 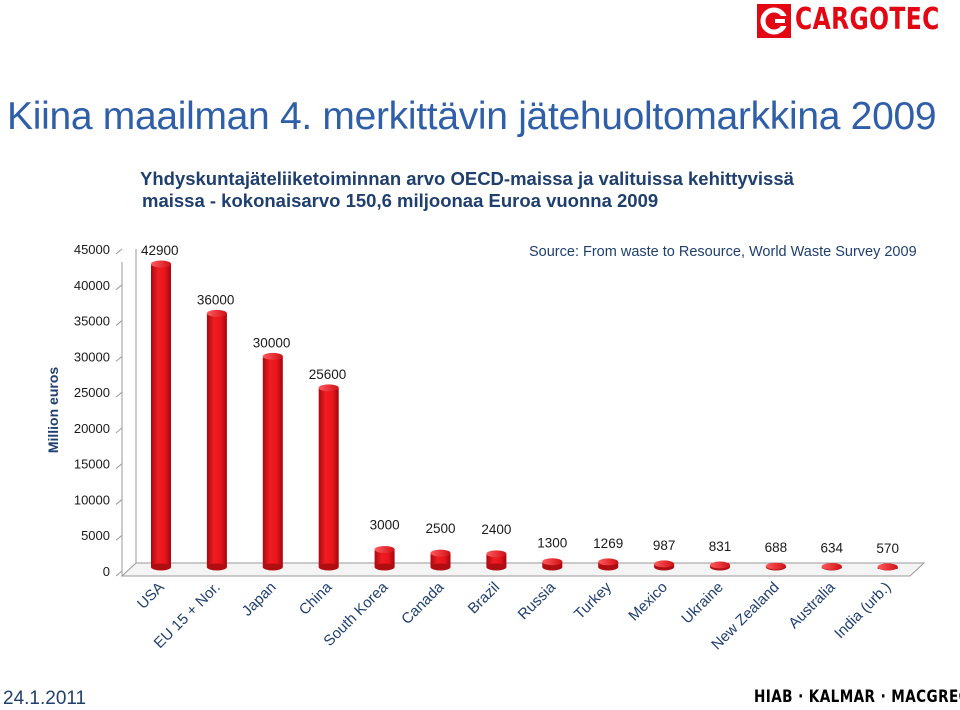 I want to click on x-tick-label: Australia, so click(x=812, y=605).